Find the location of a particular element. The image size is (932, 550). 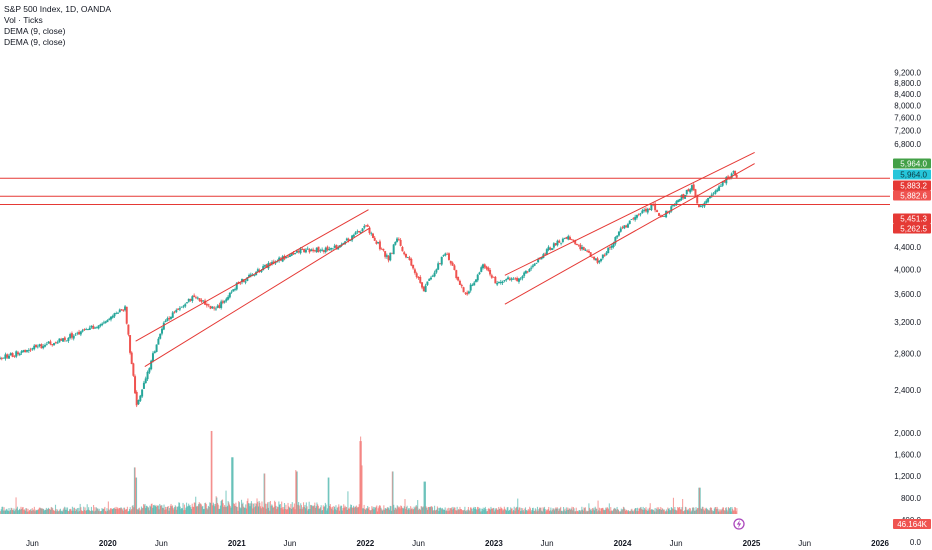

legend-symbol: S&P 500 Index, 1D, OANDA is located at coordinates (58, 9).